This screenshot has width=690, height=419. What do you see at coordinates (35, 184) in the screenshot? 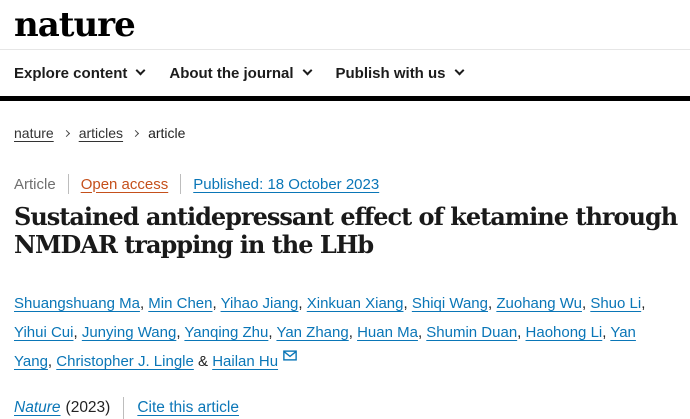
I see `article-type-label: Article` at bounding box center [35, 184].